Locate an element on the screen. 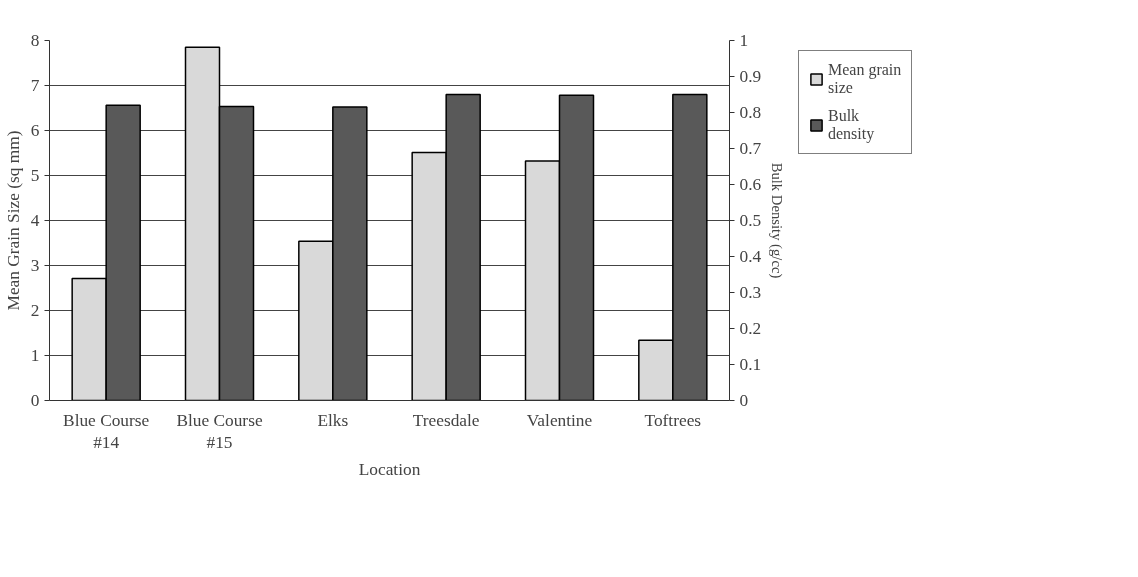 The width and height of the screenshot is (1138, 577). legend-label: Bulk density is located at coordinates (851, 125).